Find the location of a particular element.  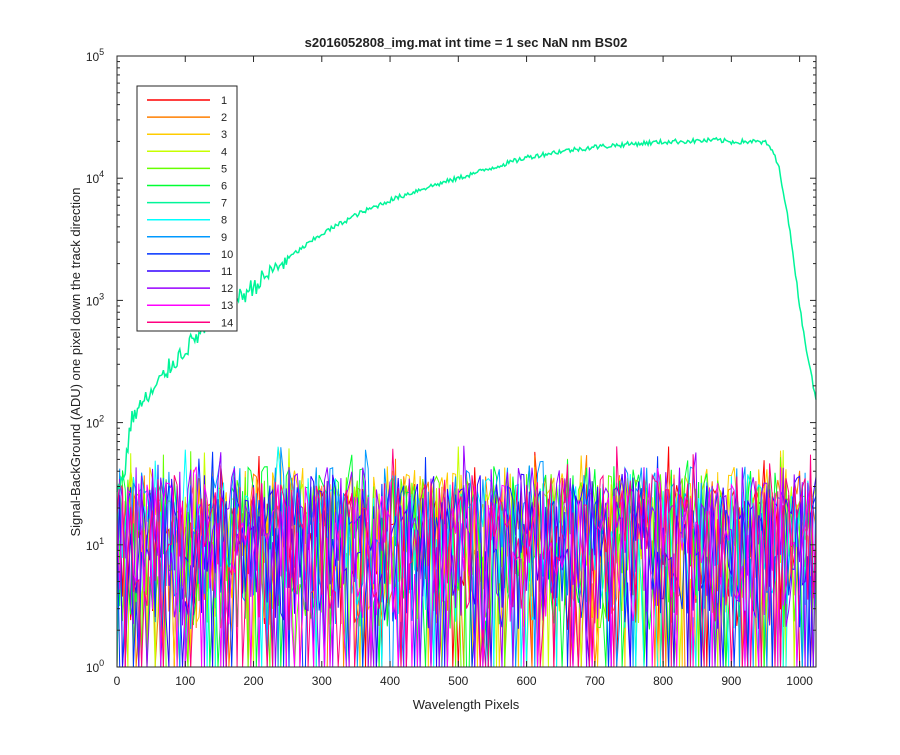

x-tick-label: 900 is located at coordinates (731, 681).